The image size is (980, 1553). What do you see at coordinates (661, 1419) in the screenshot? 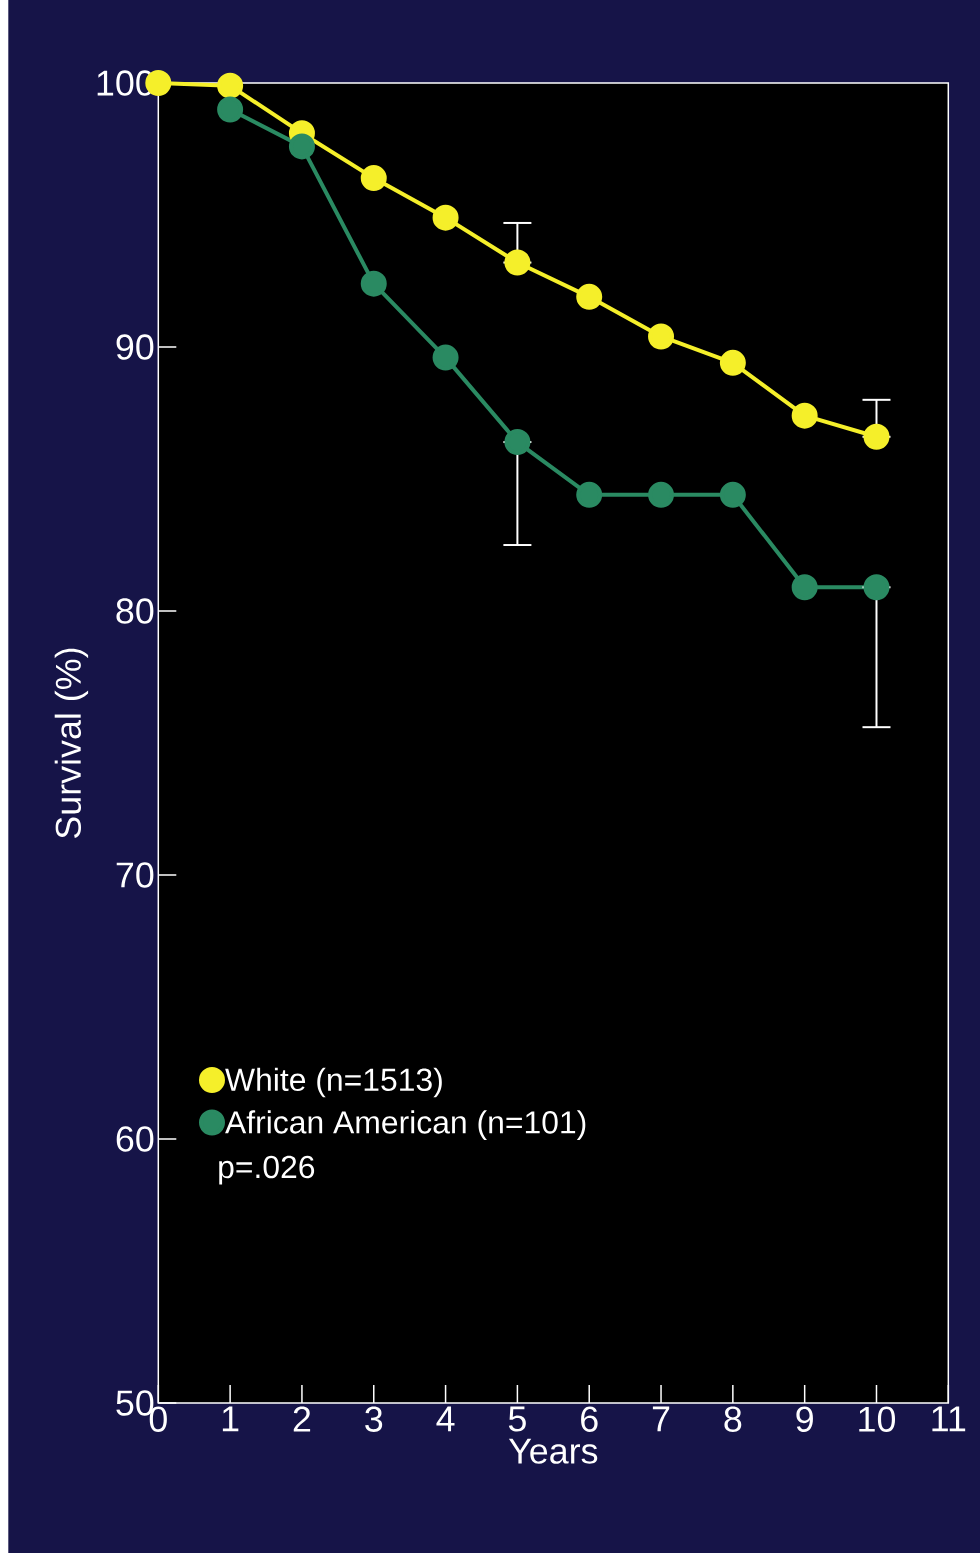
I see `x-tick-label: 7` at bounding box center [661, 1419].